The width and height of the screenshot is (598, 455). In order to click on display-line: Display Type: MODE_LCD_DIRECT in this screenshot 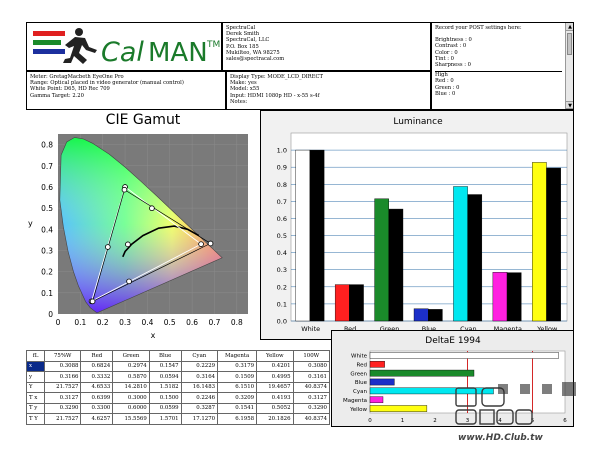, I will do `click(276, 77)`.